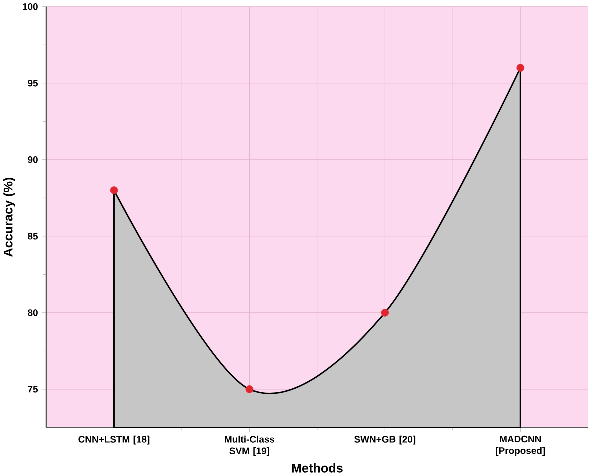 The image size is (589, 476). I want to click on y-axis-title: Accuracy (%), so click(10, 217).